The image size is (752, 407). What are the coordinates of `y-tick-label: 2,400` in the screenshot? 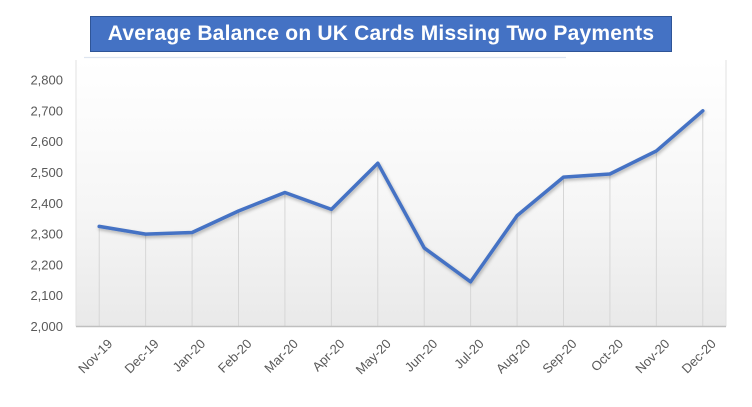 It's located at (46, 203).